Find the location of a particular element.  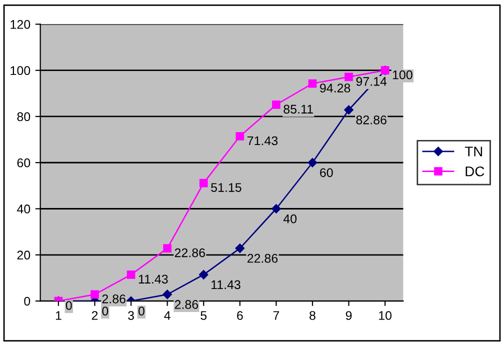

x-tick-label: 4 is located at coordinates (167, 315).